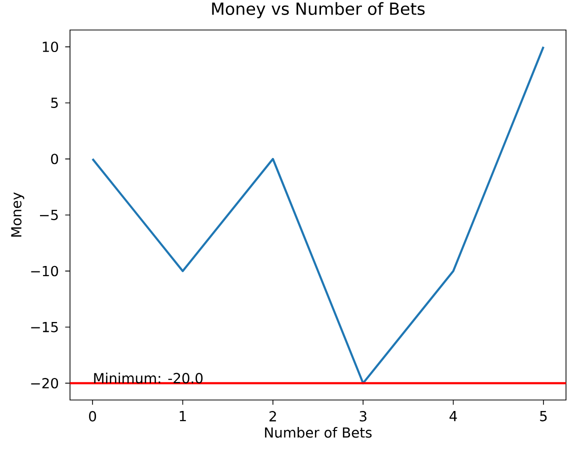  I want to click on y-tick-label: 5, so click(54, 103).